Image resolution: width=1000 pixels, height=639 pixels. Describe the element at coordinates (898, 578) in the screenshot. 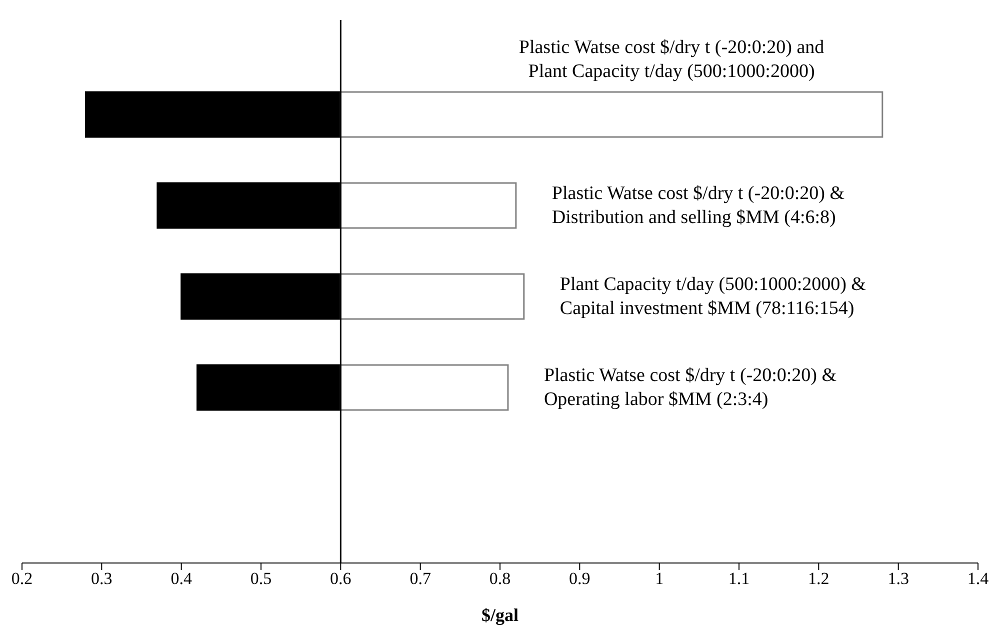

I see `x-tick-label: 1.3` at that location.